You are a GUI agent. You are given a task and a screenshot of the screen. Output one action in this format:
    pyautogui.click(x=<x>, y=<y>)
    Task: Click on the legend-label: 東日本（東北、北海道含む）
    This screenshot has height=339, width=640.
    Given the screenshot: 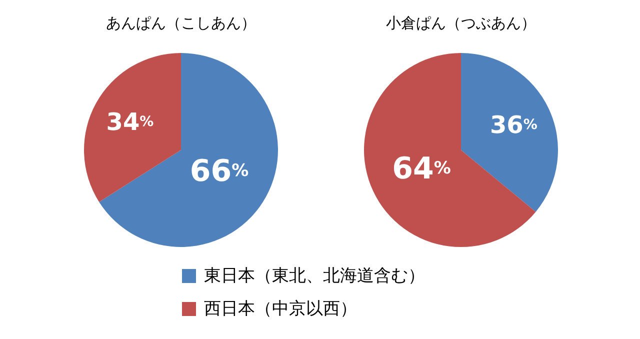 What is the action you would take?
    pyautogui.click(x=314, y=276)
    